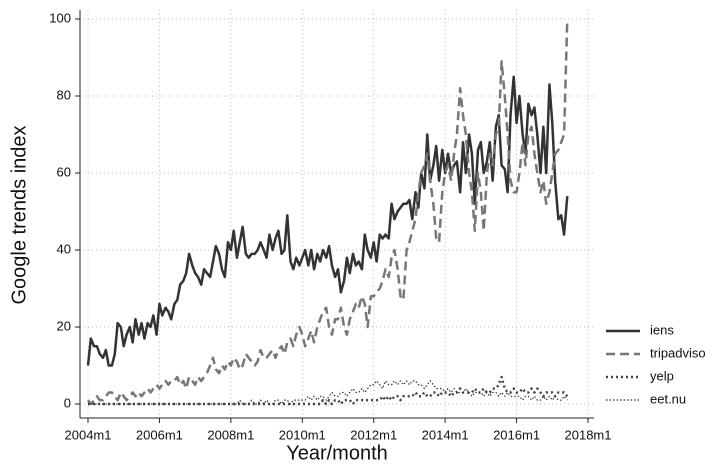 Image resolution: width=705 pixels, height=465 pixels. What do you see at coordinates (230, 434) in the screenshot?
I see `x-tick-label: 2008m1` at bounding box center [230, 434].